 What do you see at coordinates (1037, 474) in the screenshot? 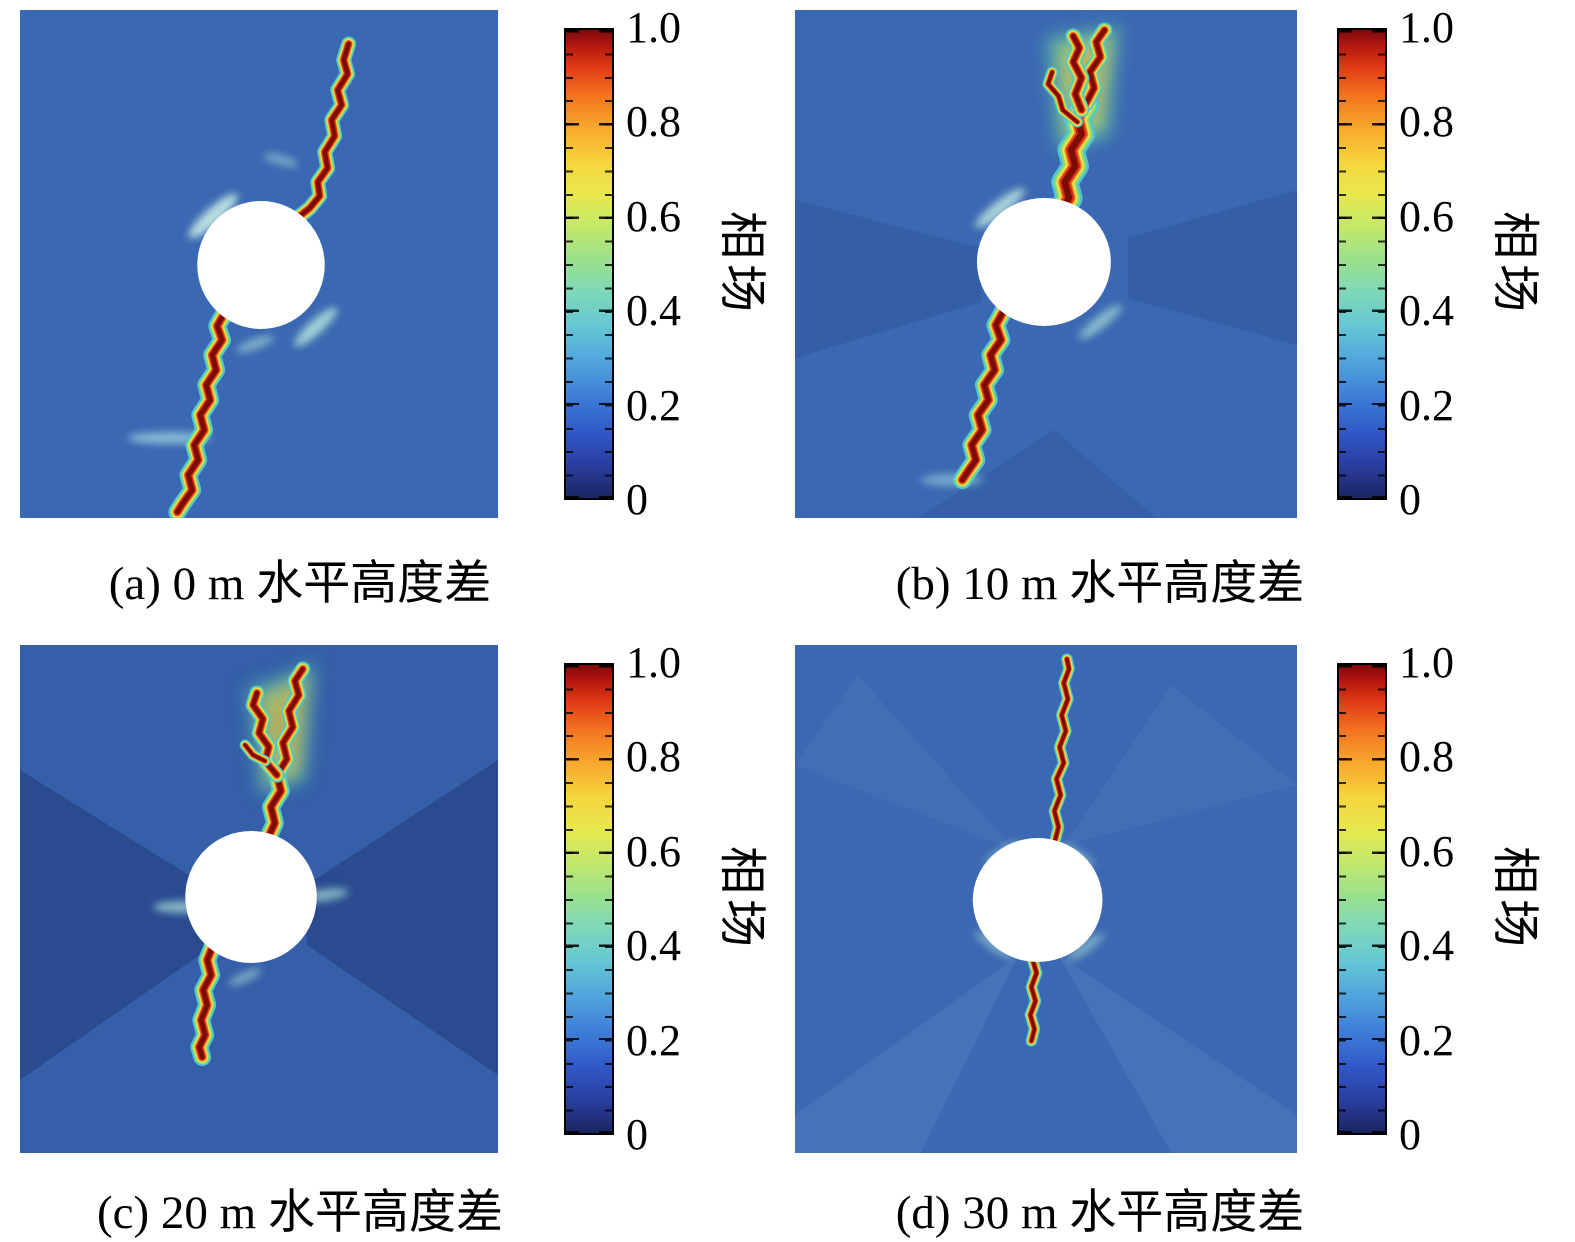
I see `stress-shadow-bottom` at bounding box center [1037, 474].